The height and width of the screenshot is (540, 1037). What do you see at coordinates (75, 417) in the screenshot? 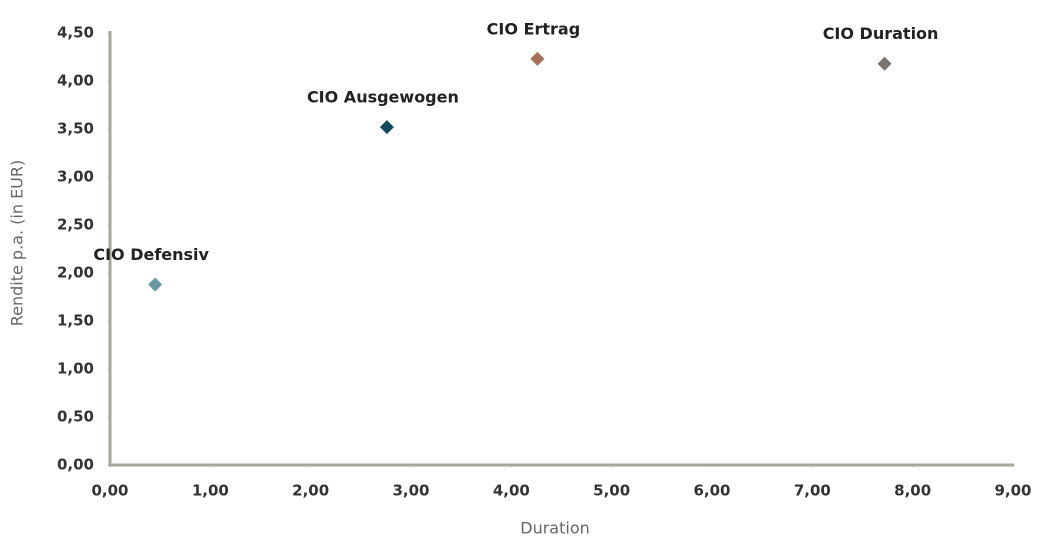
I see `y-tick-label: 0,50` at bounding box center [75, 417].